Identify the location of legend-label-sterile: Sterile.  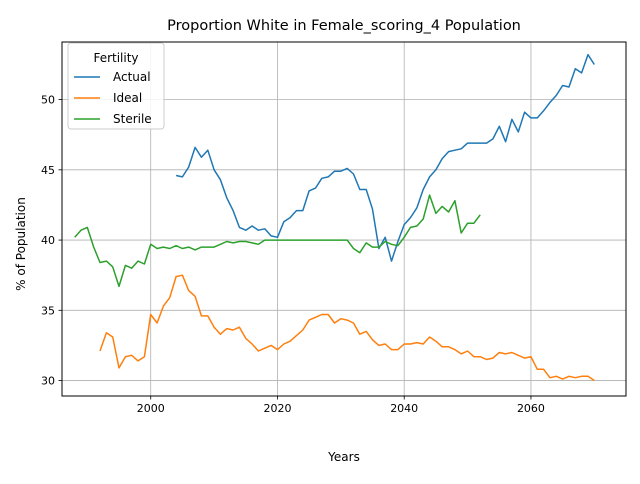
(132, 119).